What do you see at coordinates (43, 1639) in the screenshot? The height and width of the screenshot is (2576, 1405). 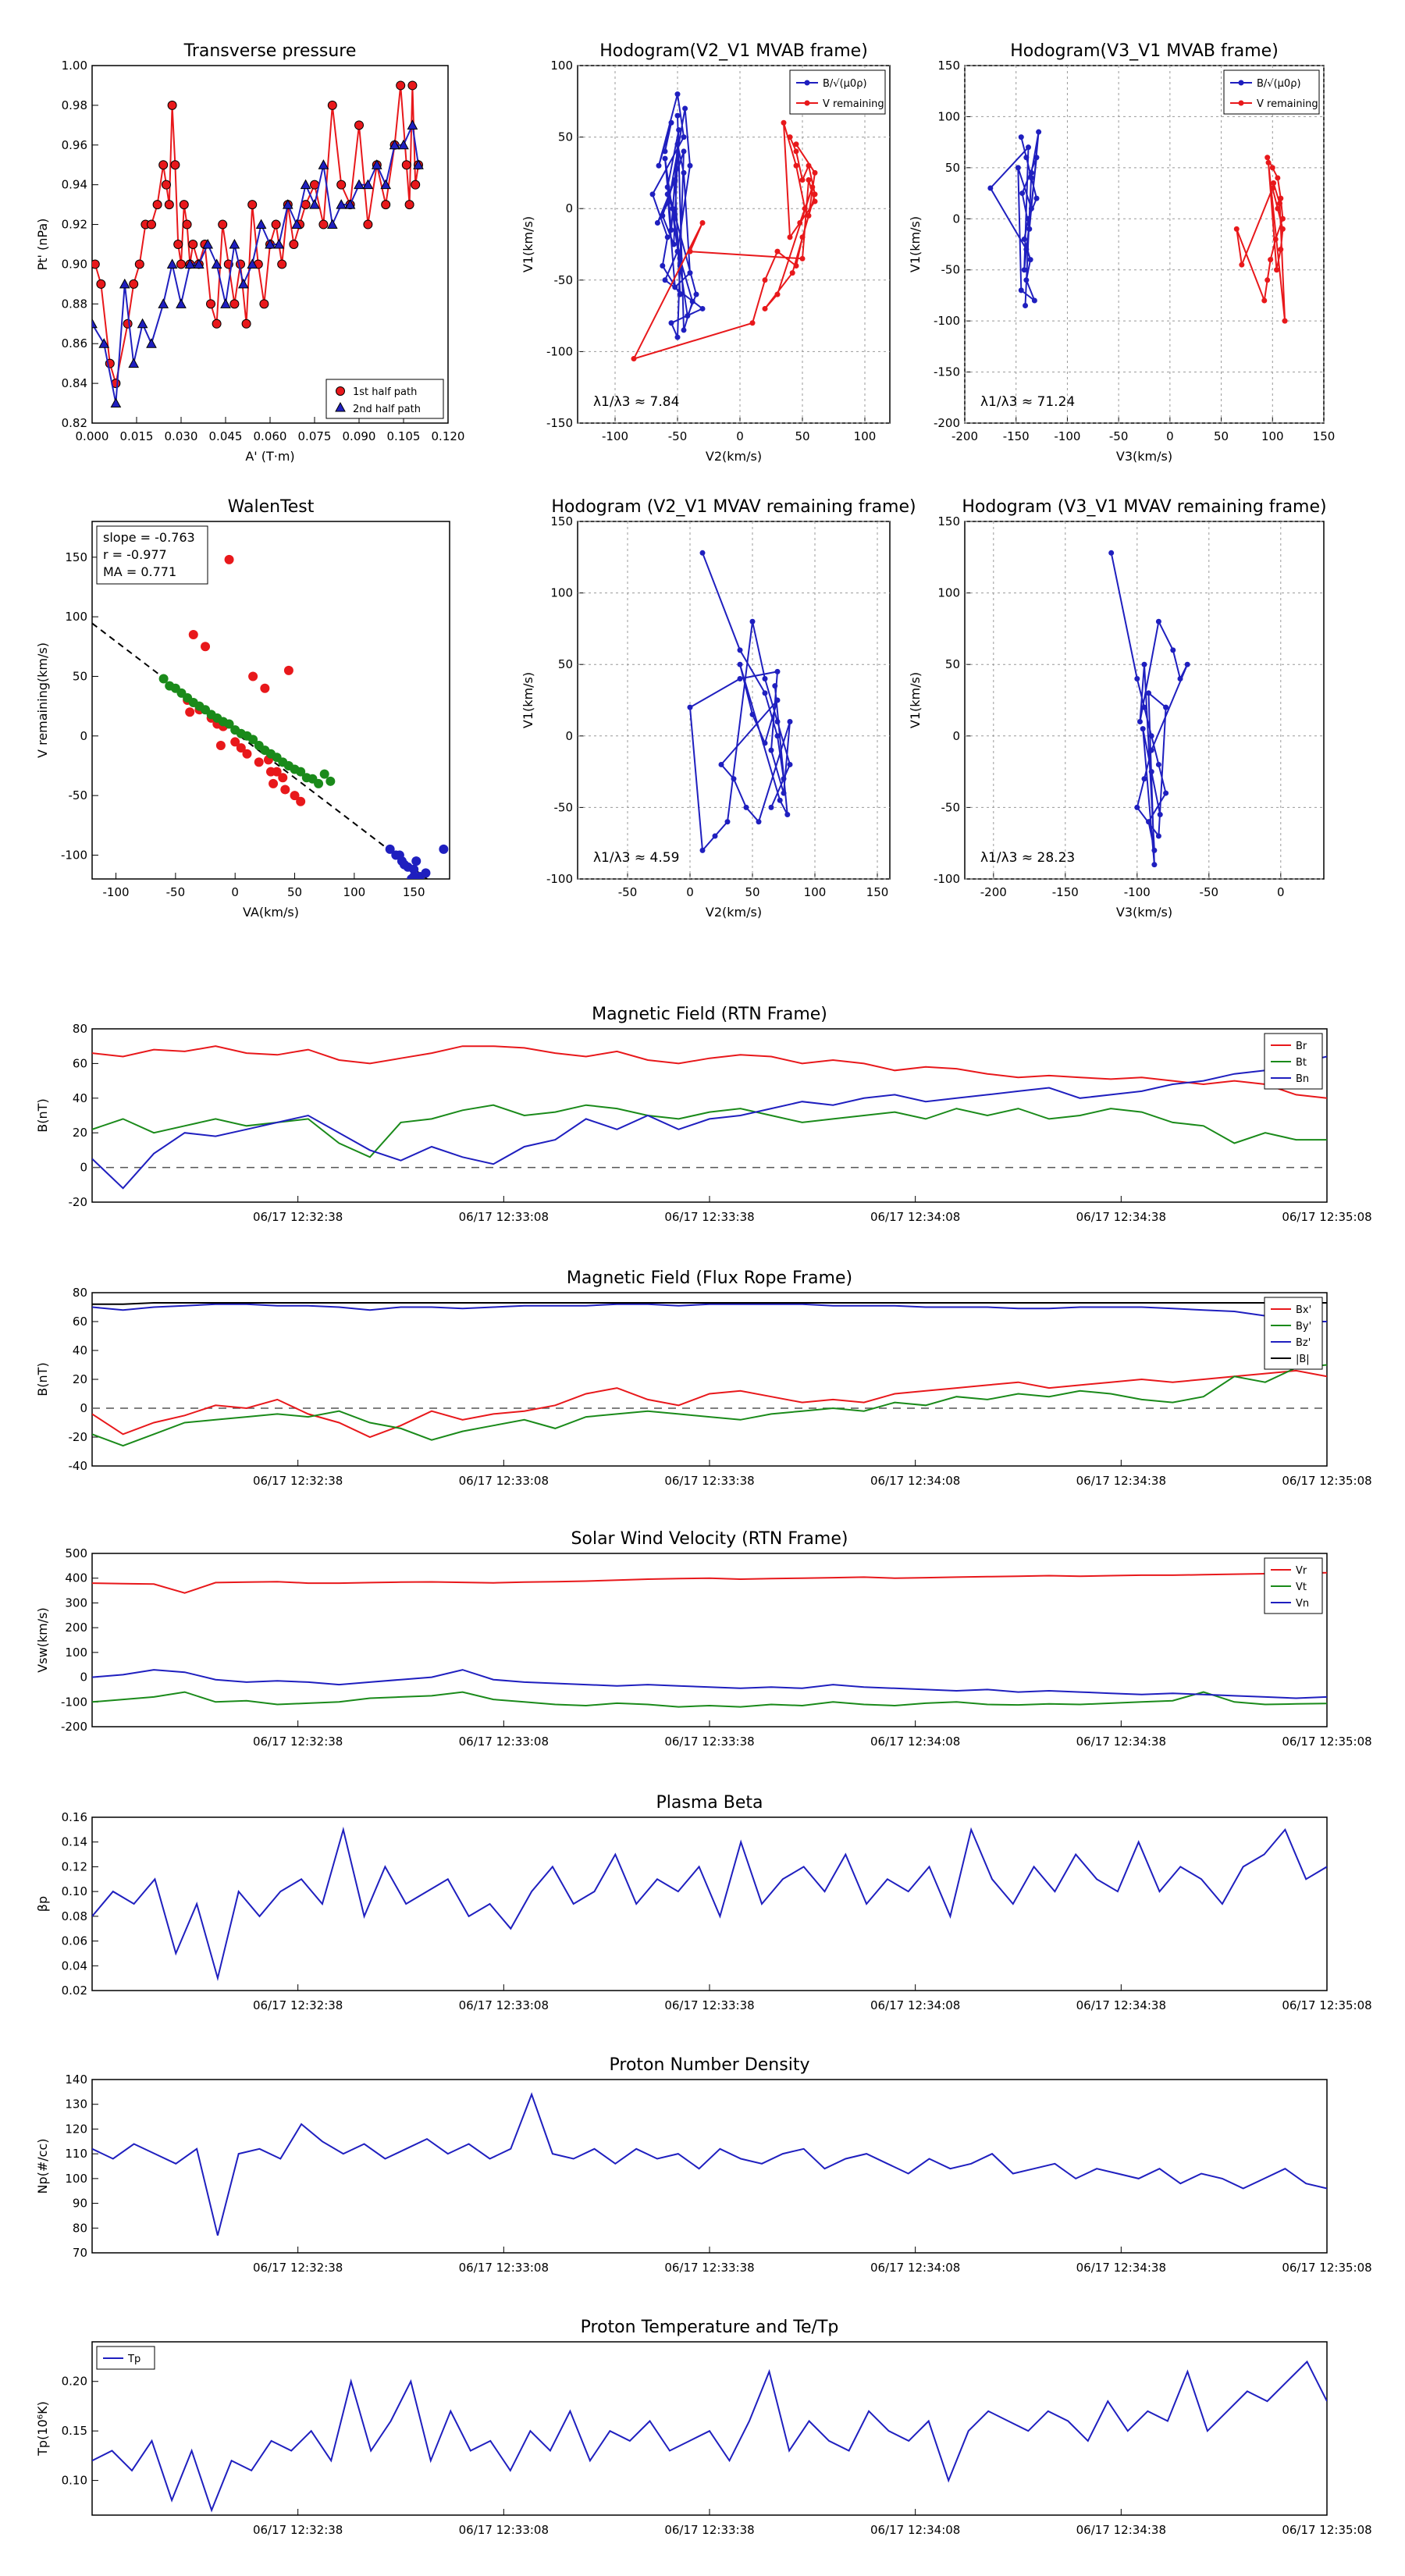 I see `y-axis-label: Vsw(km/s)` at bounding box center [43, 1639].